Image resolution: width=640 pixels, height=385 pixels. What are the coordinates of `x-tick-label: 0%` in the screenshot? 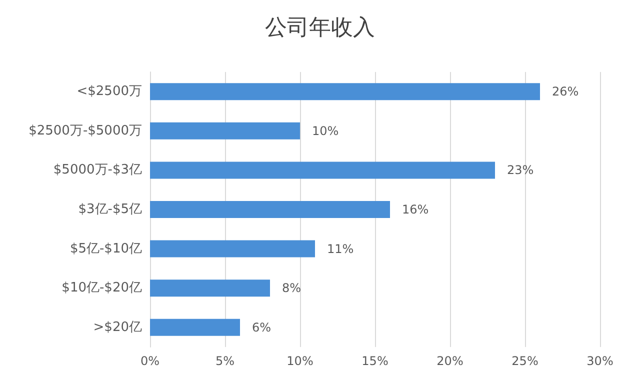 It's located at (150, 361).